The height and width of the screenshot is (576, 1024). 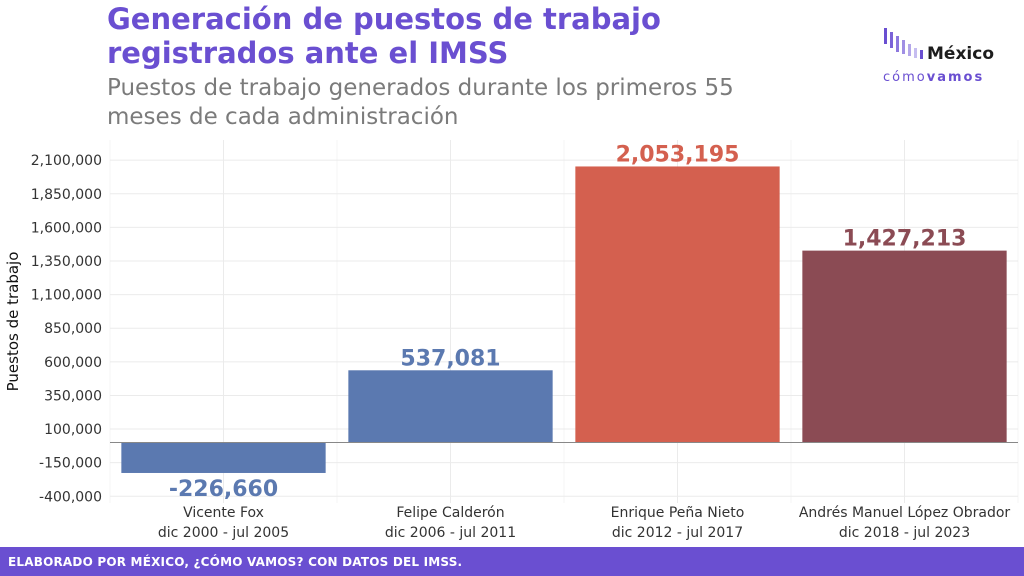 What do you see at coordinates (450, 358) in the screenshot?
I see `data-label: 537,081` at bounding box center [450, 358].